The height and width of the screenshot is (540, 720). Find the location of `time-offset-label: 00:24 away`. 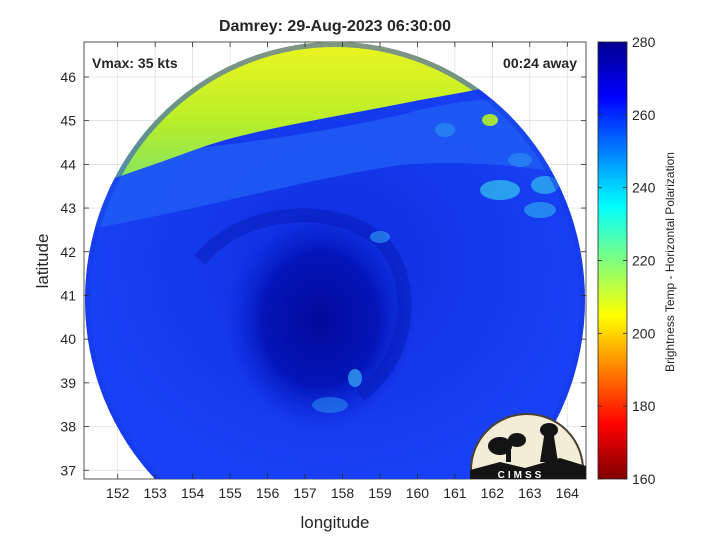

time-offset-label: 00:24 away is located at coordinates (540, 63).